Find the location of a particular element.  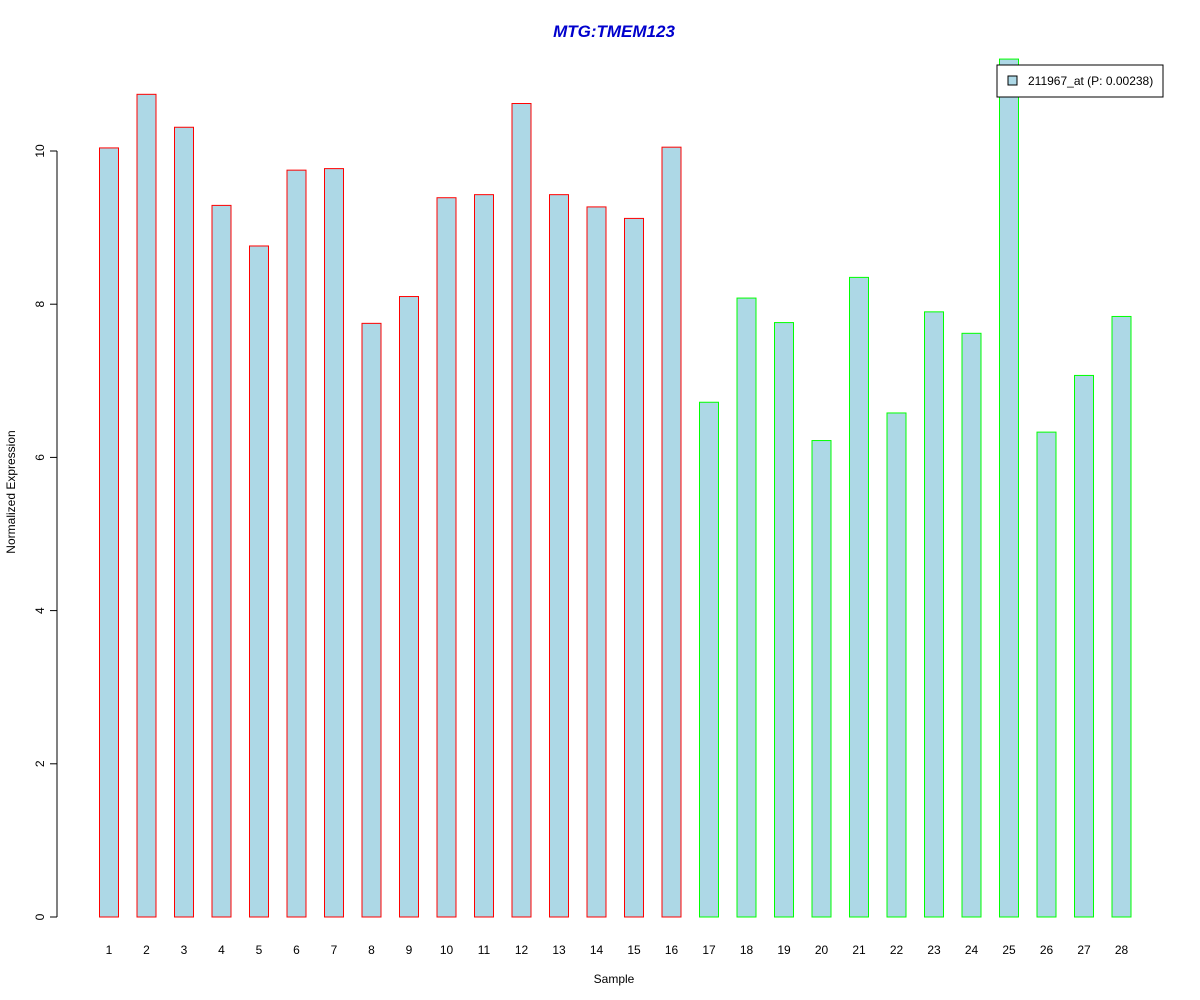

x-tick-label: 25 is located at coordinates (1009, 950).